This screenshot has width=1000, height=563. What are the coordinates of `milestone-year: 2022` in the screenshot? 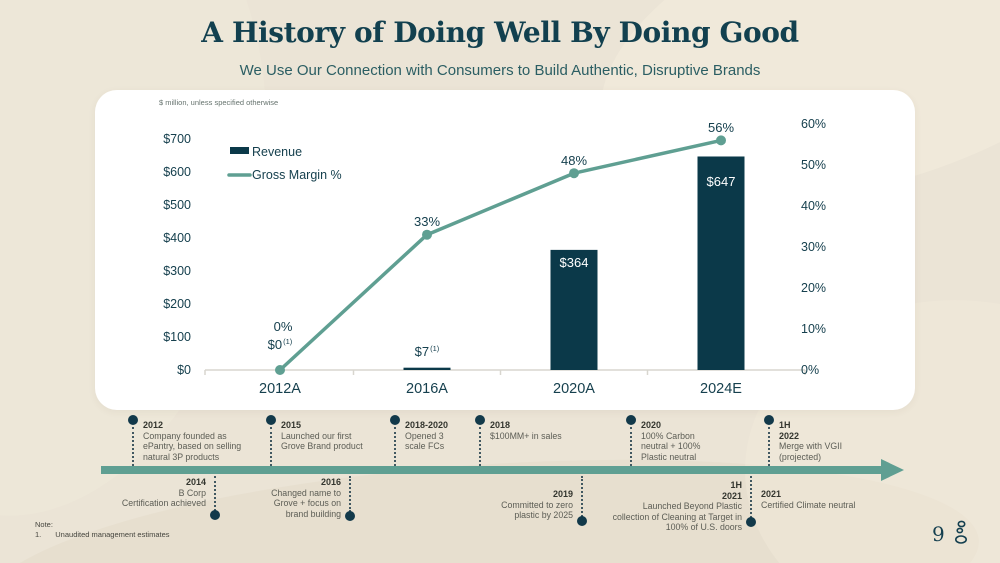 It's located at (789, 435).